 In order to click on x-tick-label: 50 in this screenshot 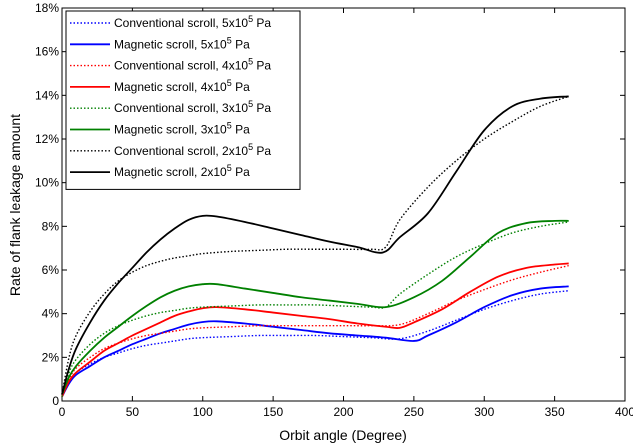, I will do `click(133, 412)`.